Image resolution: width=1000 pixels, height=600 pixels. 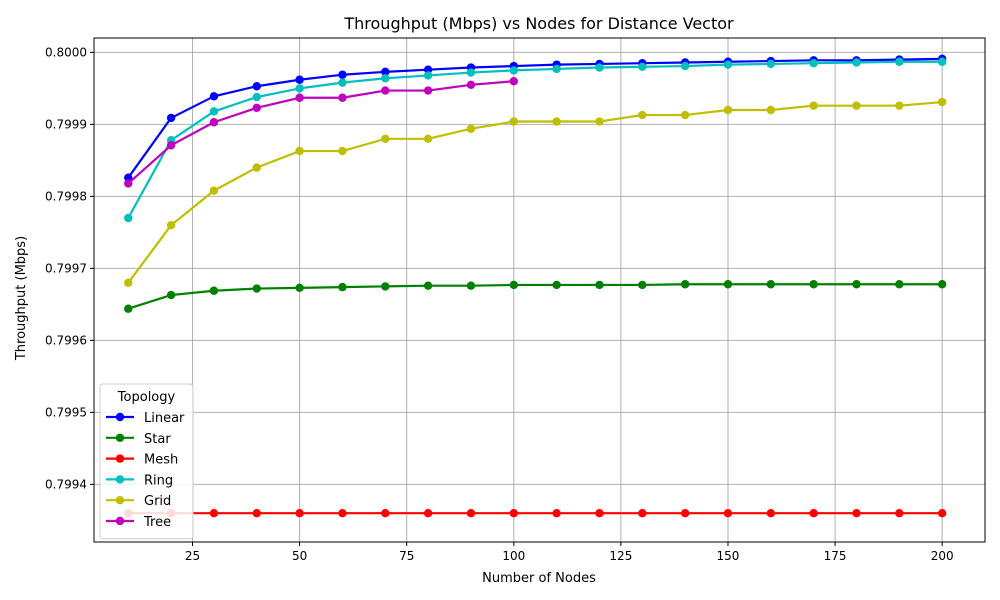 What do you see at coordinates (513, 556) in the screenshot?
I see `x-tick-label: 100` at bounding box center [513, 556].